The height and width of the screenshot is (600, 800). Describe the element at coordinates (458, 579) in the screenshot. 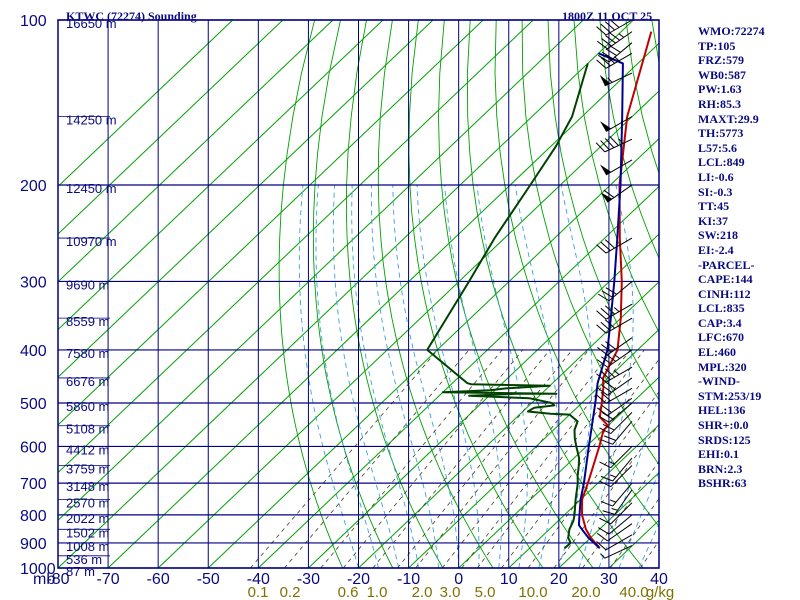

I see `temperature-tick-label: 0` at that location.